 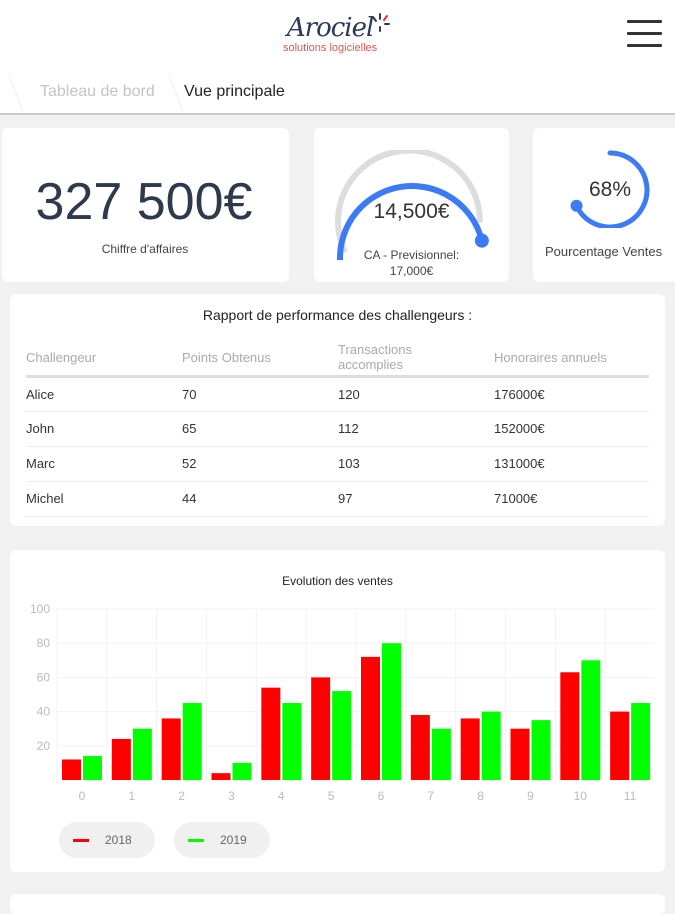 What do you see at coordinates (411, 263) in the screenshot?
I see `forecast-label: CA - Previsionnel: 17,000€` at bounding box center [411, 263].